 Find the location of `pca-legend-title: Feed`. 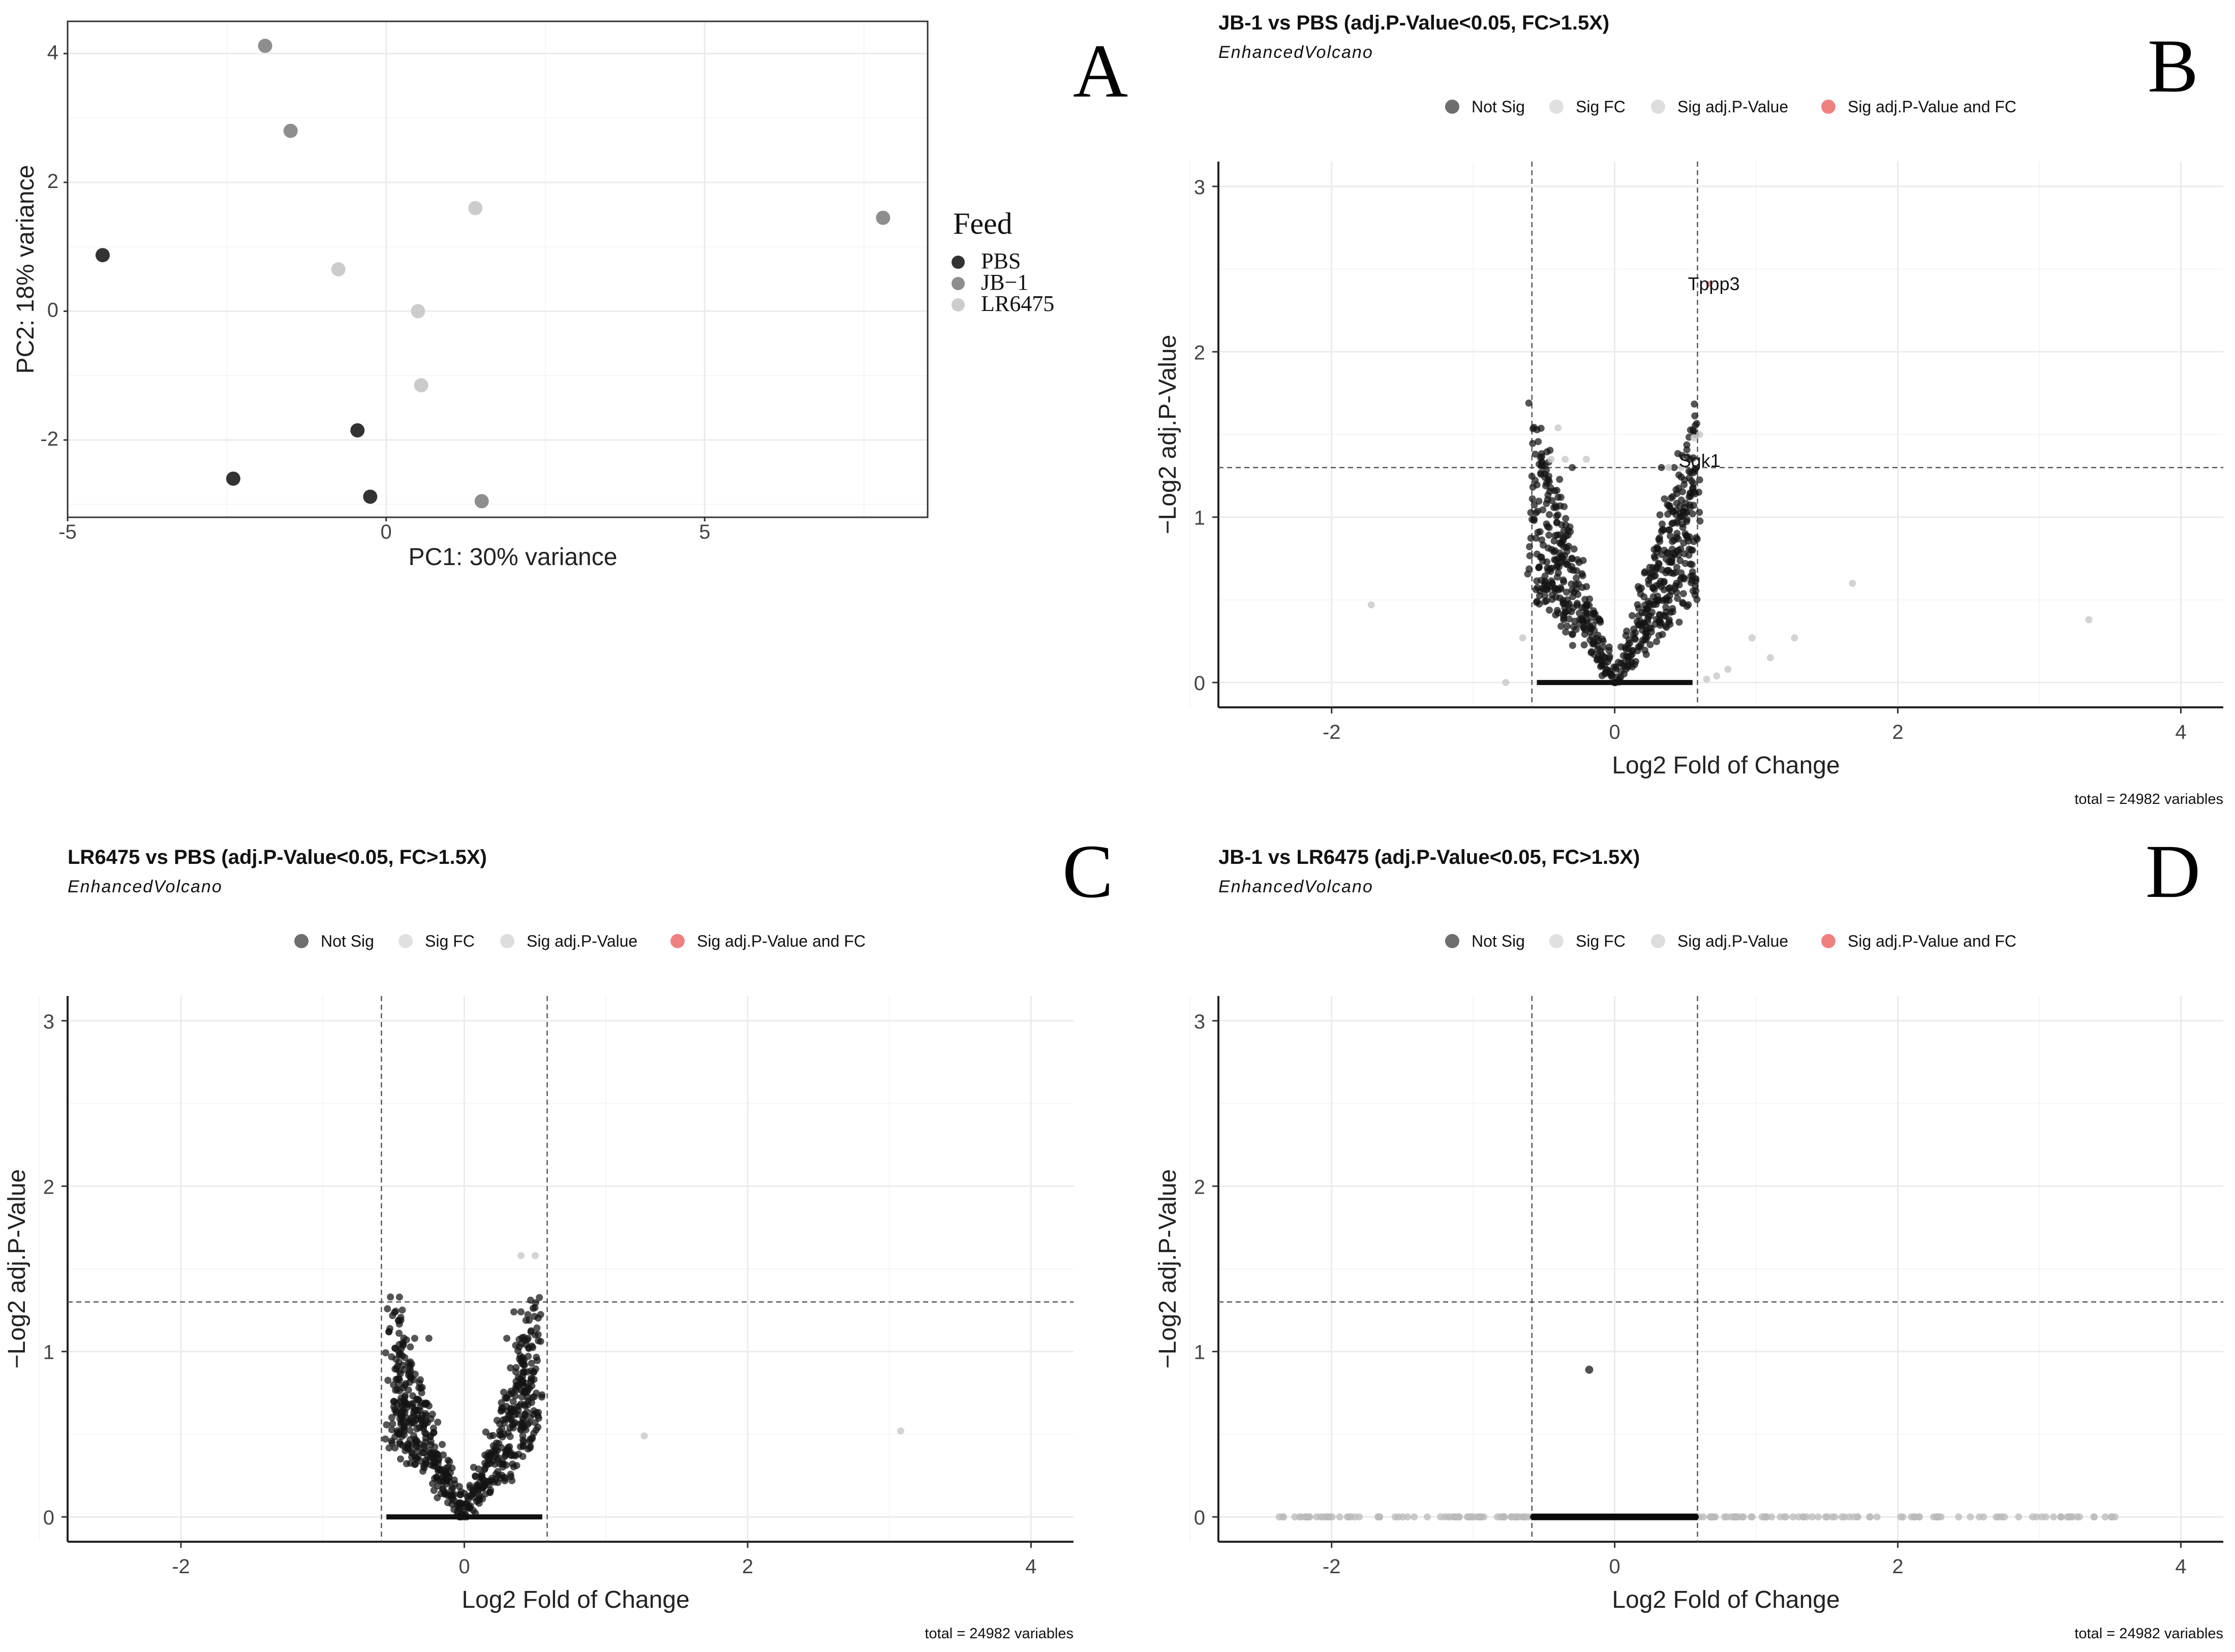

pca-legend-title: Feed is located at coordinates (983, 223).